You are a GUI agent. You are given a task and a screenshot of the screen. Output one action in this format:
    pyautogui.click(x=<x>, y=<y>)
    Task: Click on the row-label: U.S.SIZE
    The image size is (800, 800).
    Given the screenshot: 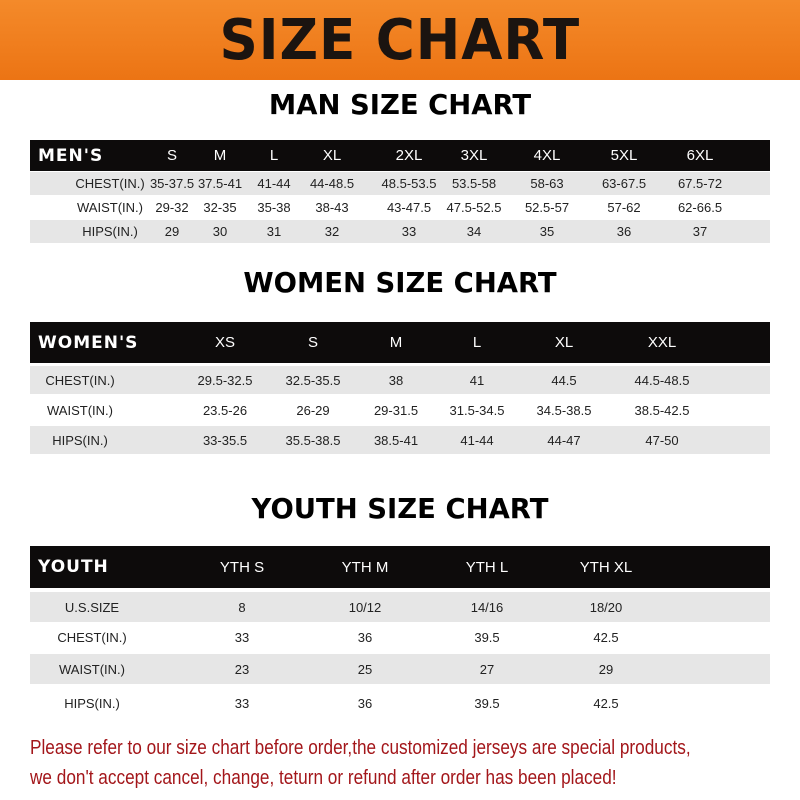 What is the action you would take?
    pyautogui.click(x=92, y=607)
    